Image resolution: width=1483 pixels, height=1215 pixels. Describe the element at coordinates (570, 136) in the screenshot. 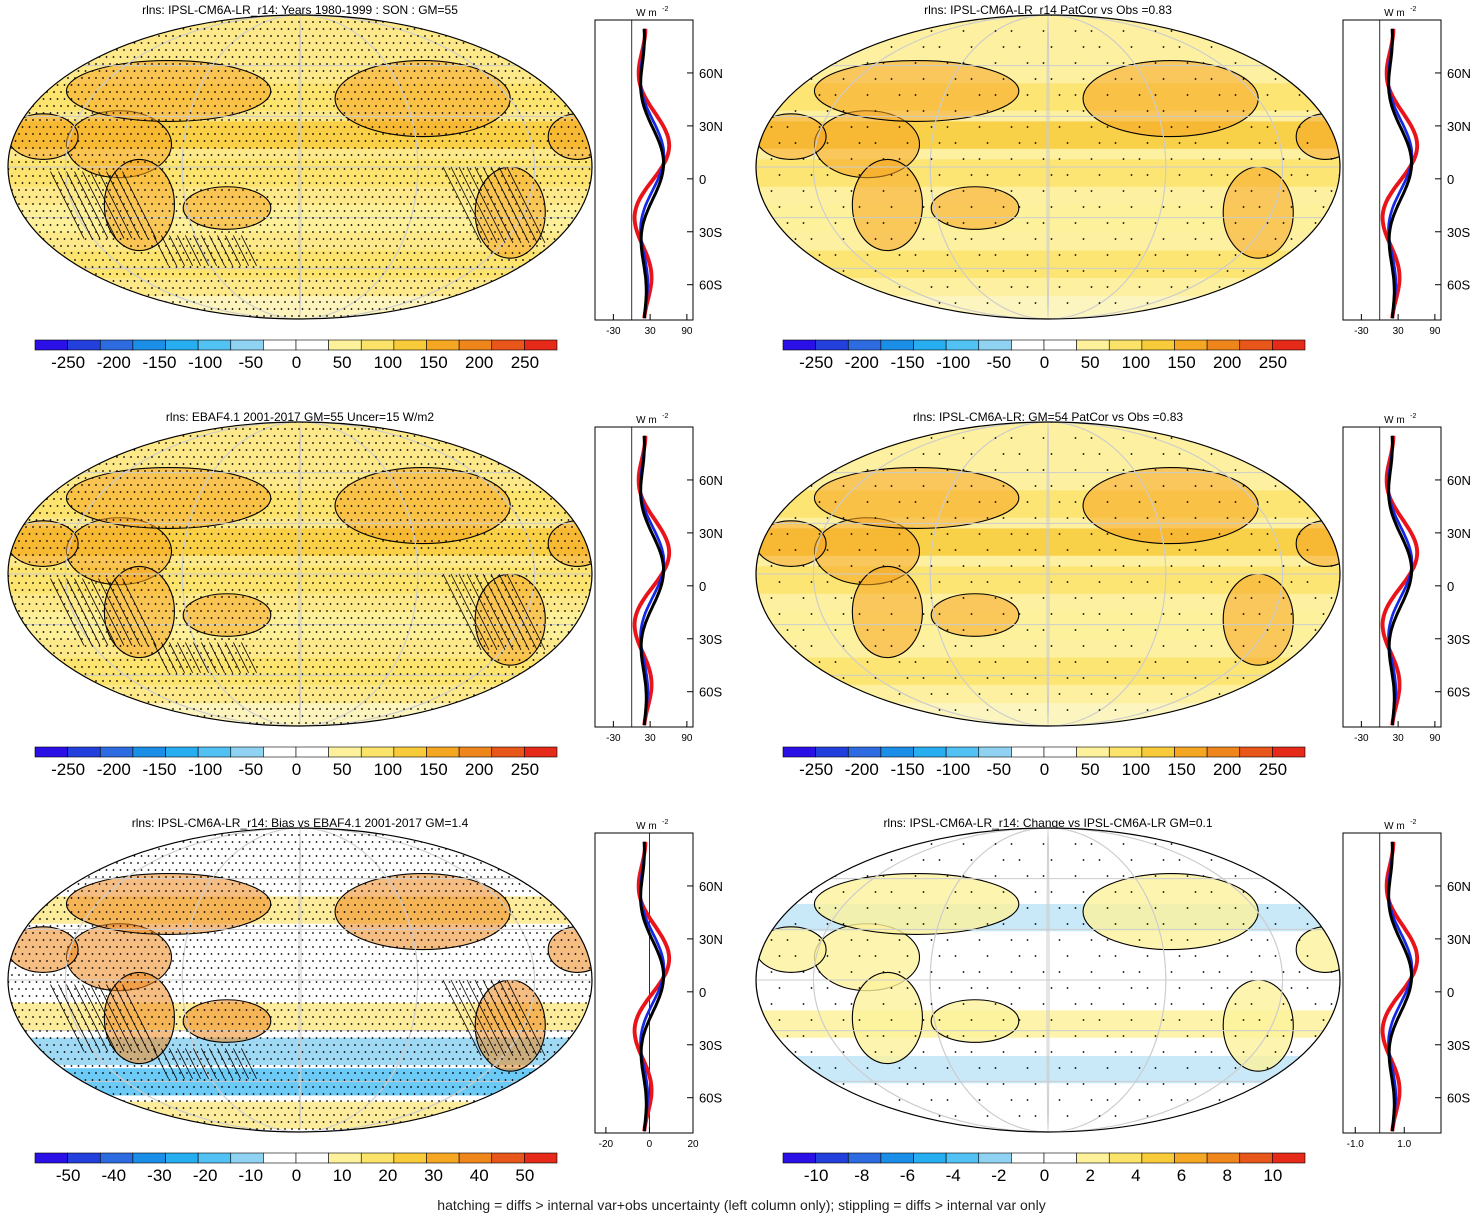

I see `map-region` at that location.